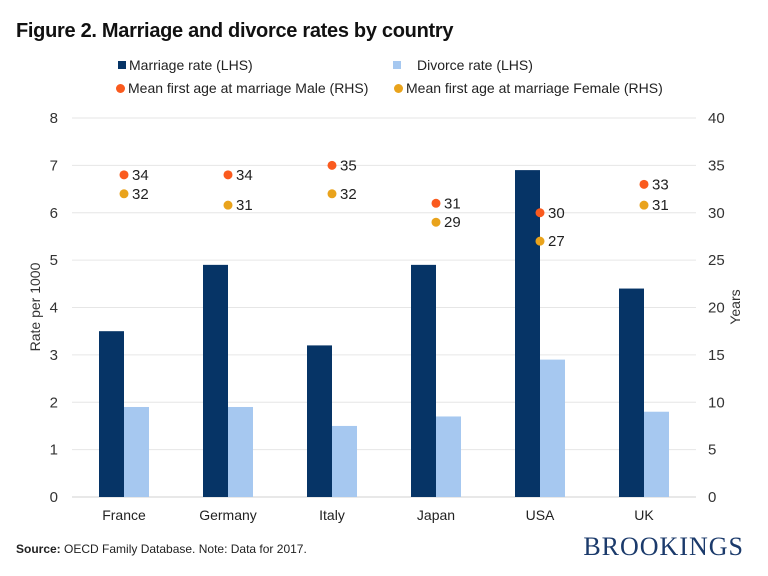 The height and width of the screenshot is (576, 768). Describe the element at coordinates (716, 260) in the screenshot. I see `y2-tick-label: 25` at that location.